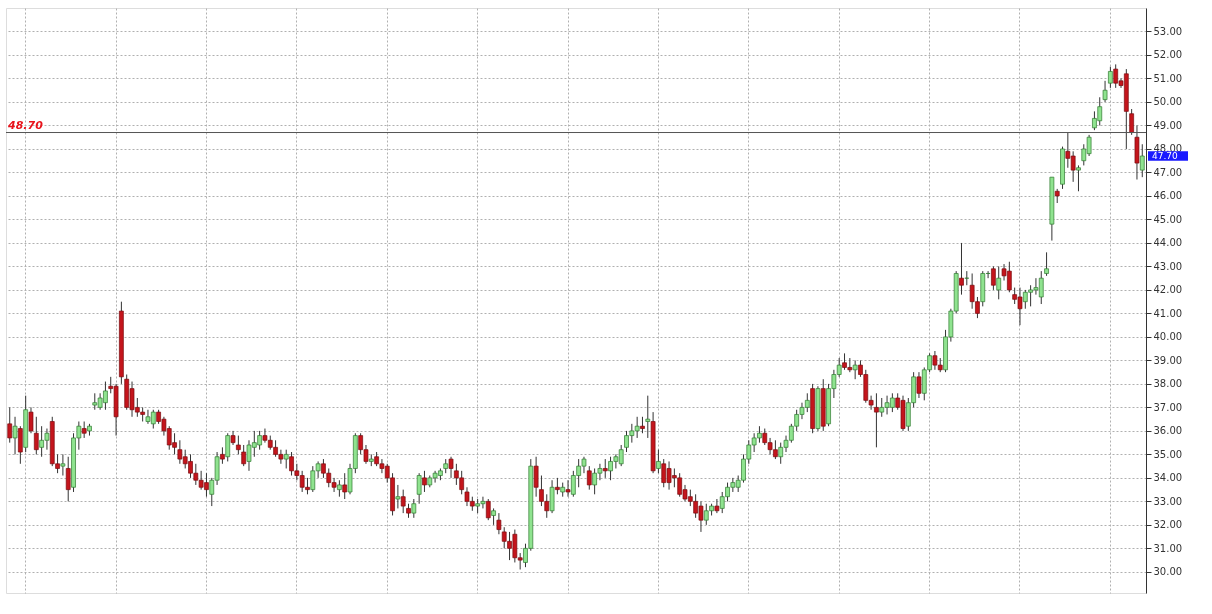  Describe the element at coordinates (1168, 55) in the screenshot. I see `y-tick-label: 52.00` at that location.